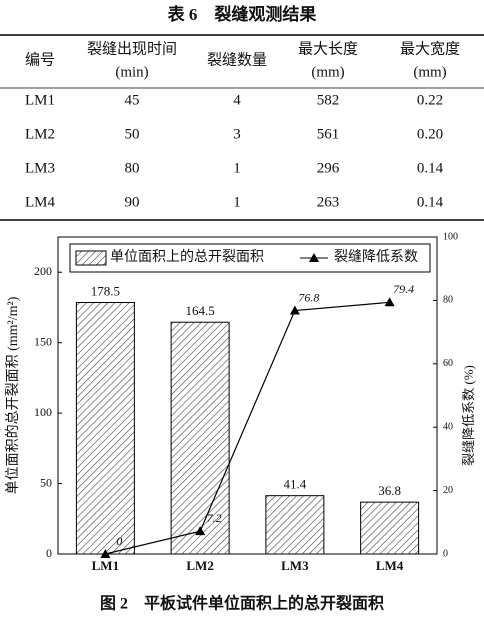 This screenshot has width=484, height=630. I want to click on table-cell: LM4, so click(40, 202).